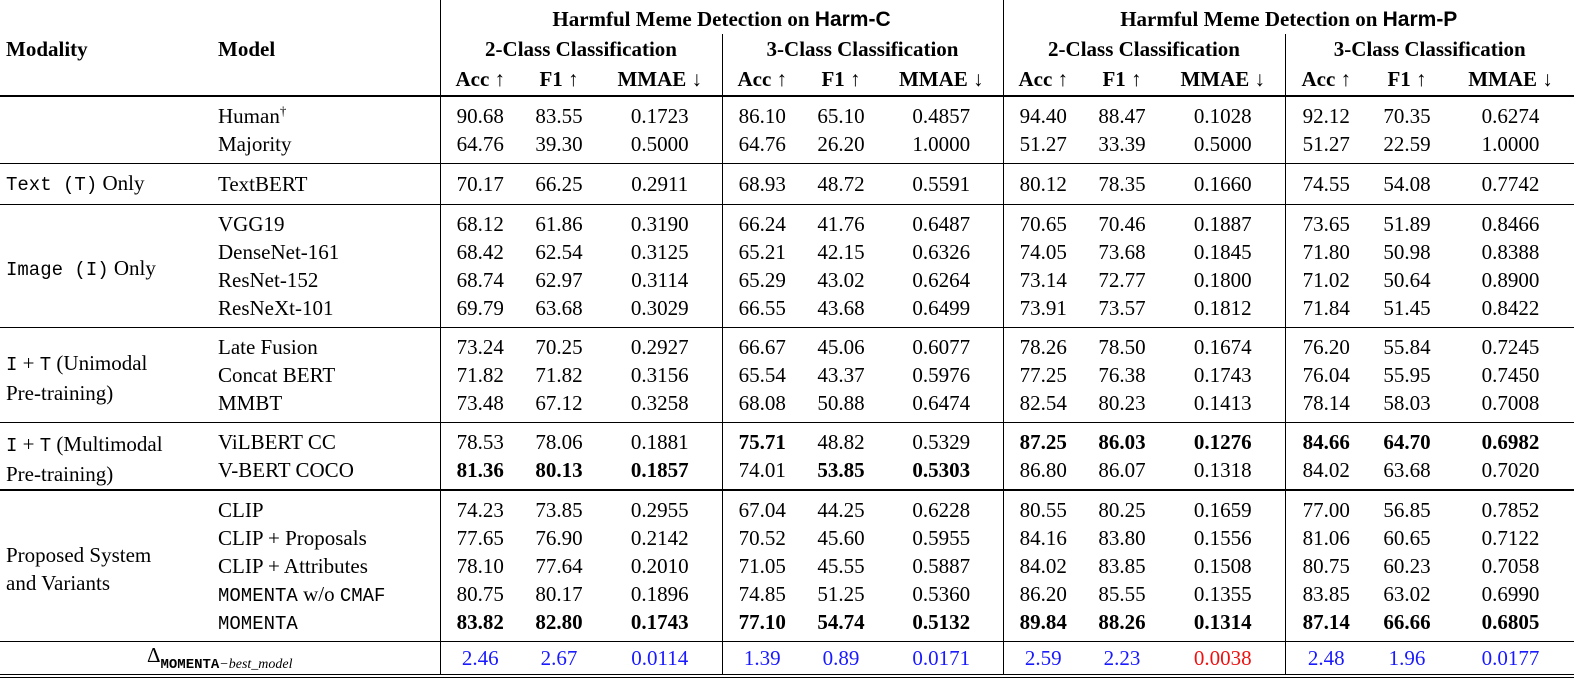  Describe the element at coordinates (762, 311) in the screenshot. I see `value-cell: 66.55` at that location.